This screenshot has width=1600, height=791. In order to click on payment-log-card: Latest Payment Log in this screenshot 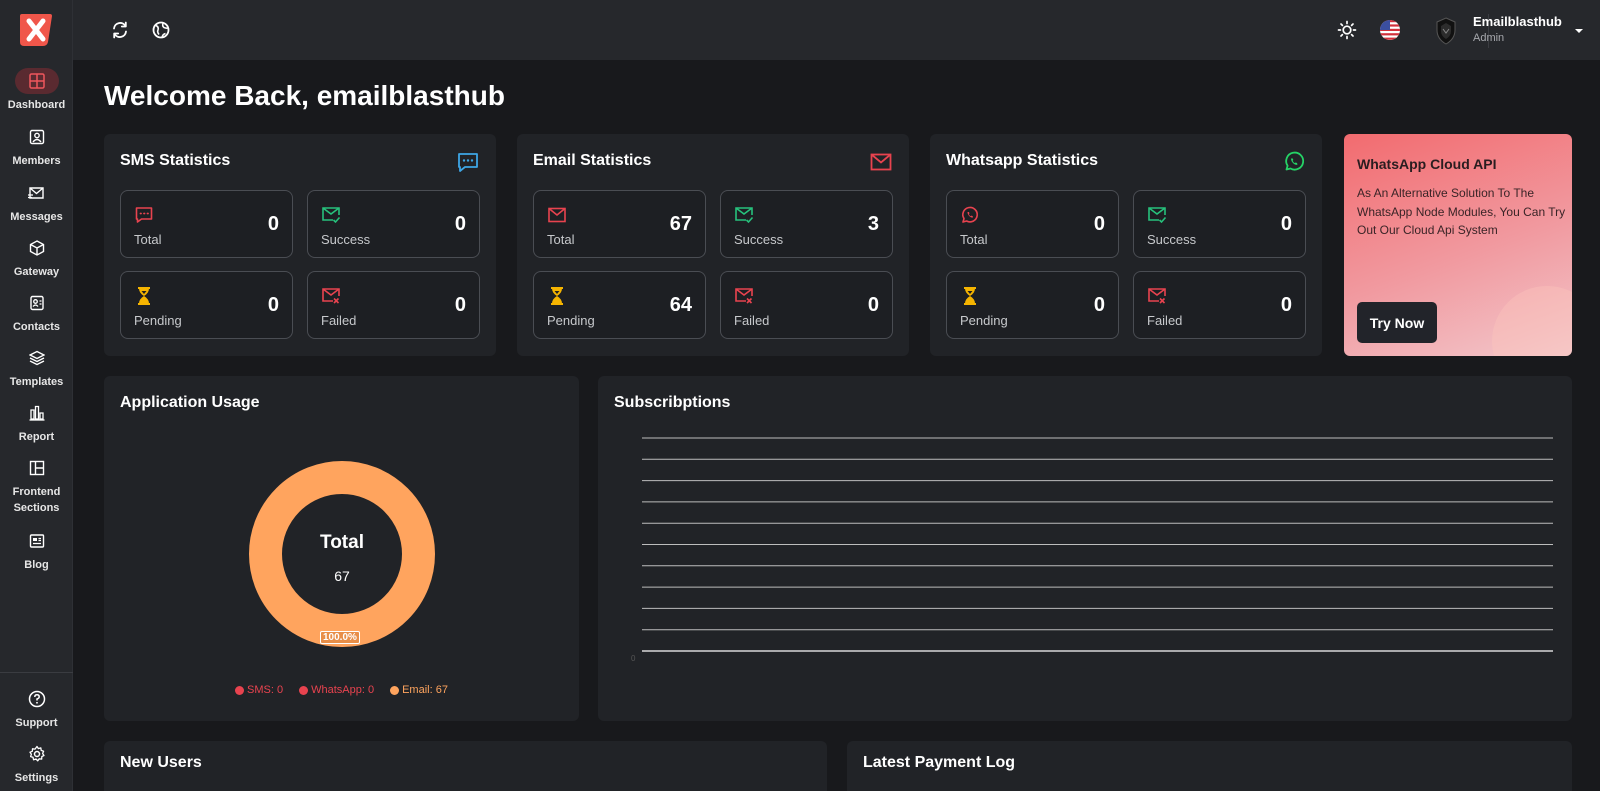, I will do `click(1209, 766)`.